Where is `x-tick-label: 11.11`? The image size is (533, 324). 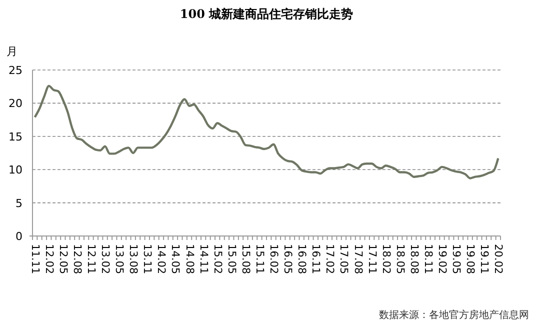 x-tick-label: 11.11 is located at coordinates (34, 259).